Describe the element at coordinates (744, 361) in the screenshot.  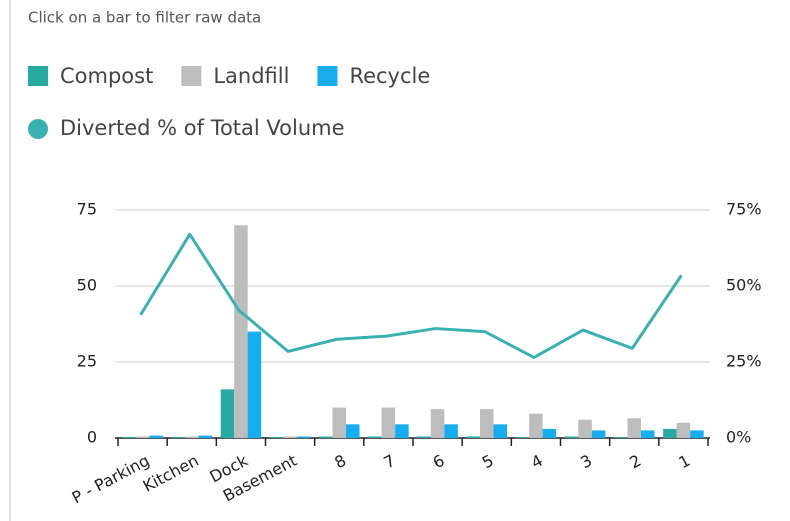
I see `y2-tick-label: 25%` at that location.